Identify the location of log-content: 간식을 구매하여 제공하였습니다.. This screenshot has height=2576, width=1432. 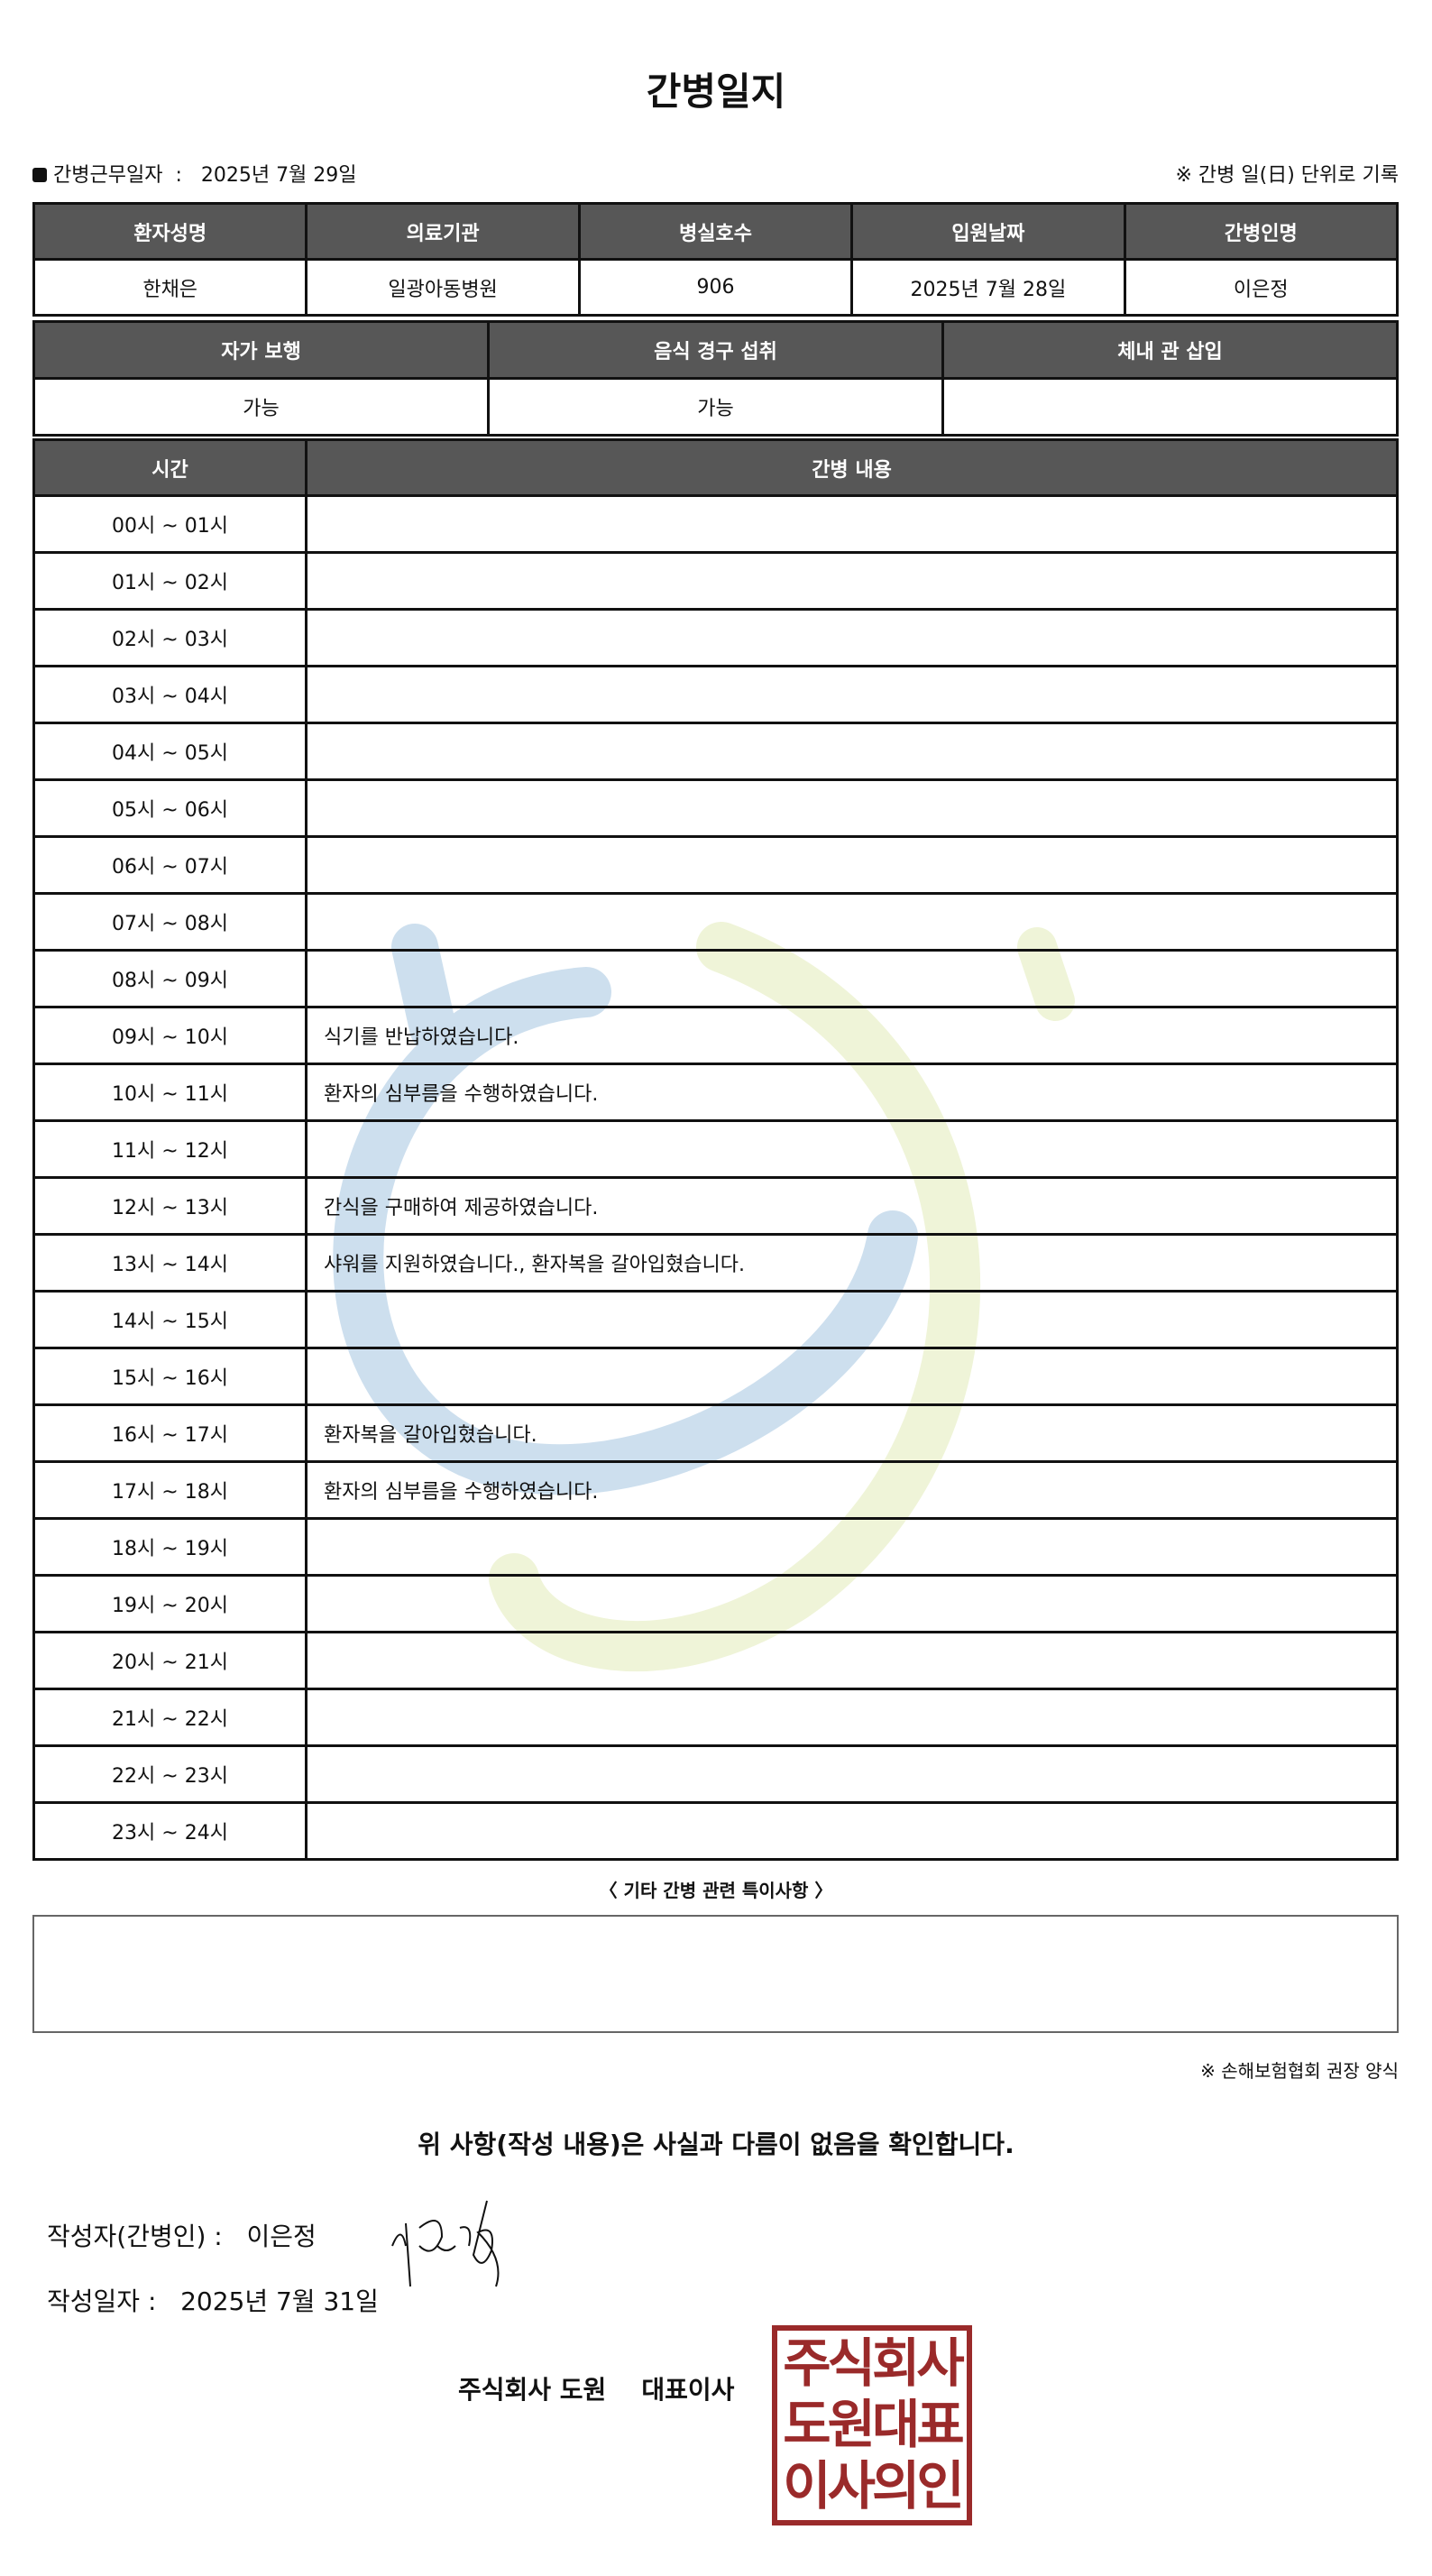
(852, 1206).